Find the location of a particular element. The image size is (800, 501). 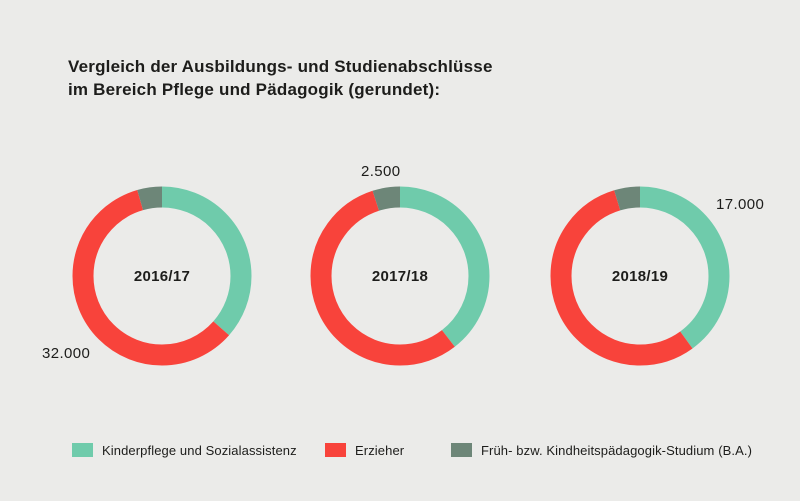

legend-swatch-kinderpflege is located at coordinates (82, 450).